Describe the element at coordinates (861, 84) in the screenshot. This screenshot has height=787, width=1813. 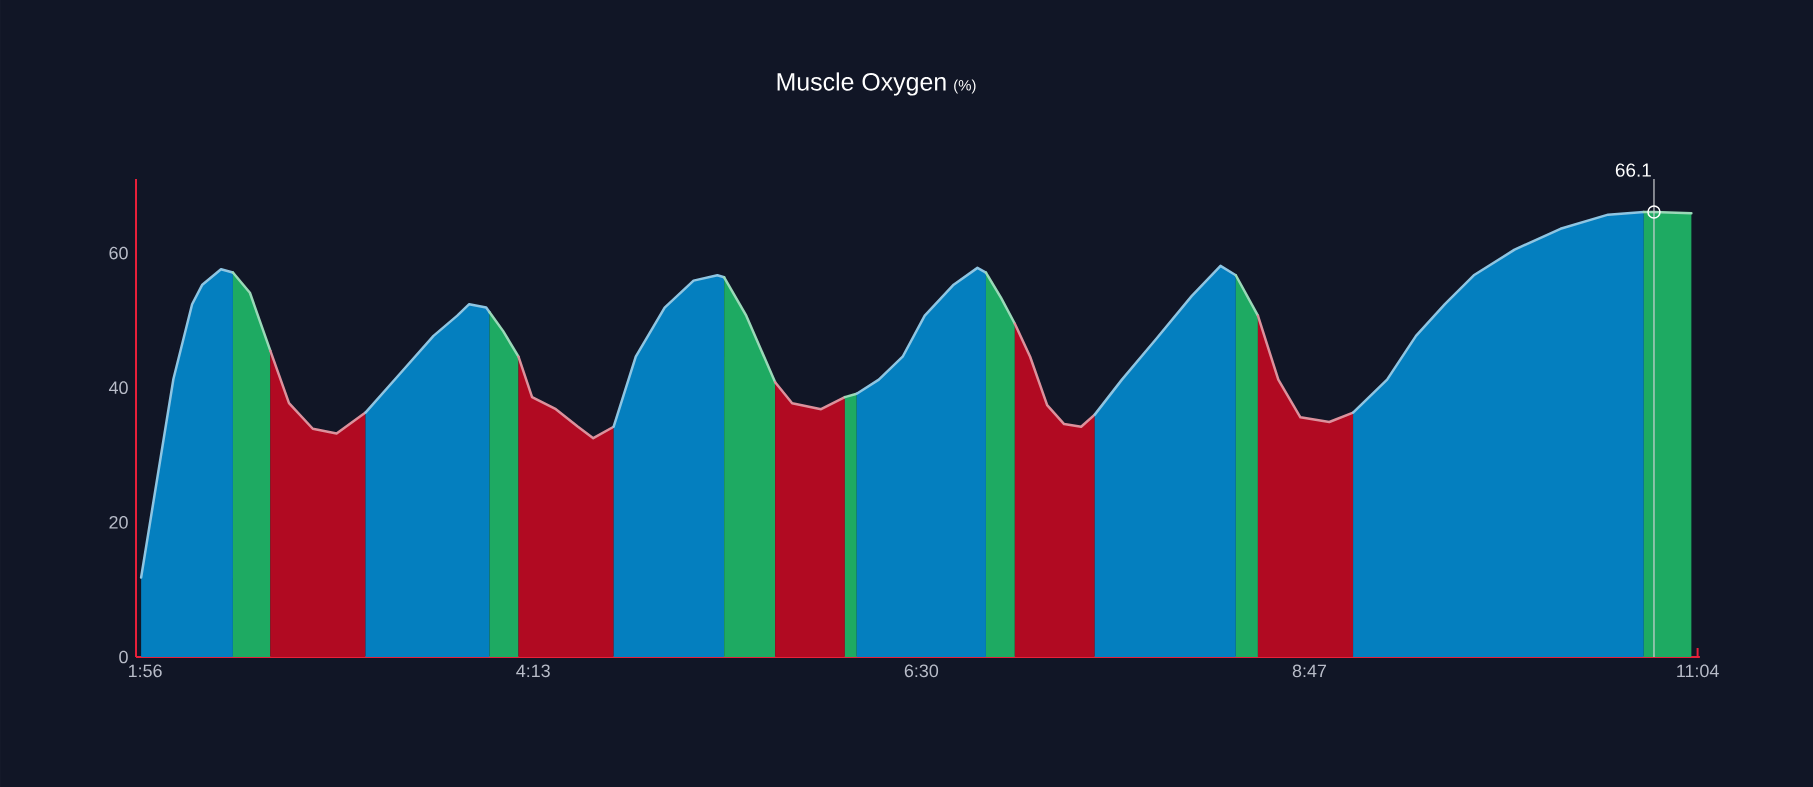
I see `chart-title: Muscle Oxygen` at that location.